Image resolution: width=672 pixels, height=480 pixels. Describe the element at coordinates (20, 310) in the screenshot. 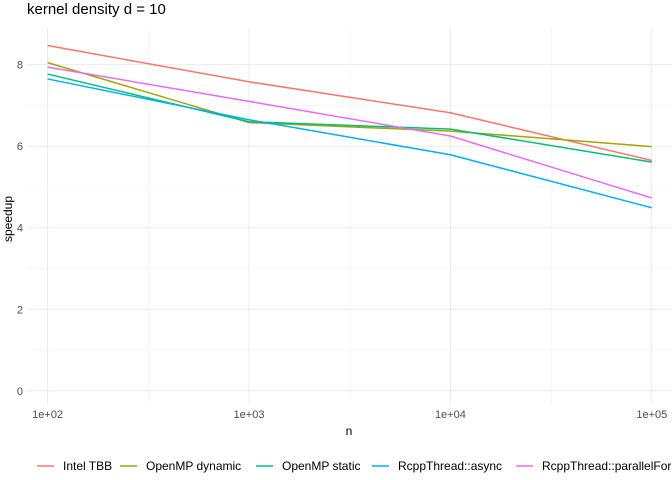

I see `y-tick-label: 2` at that location.